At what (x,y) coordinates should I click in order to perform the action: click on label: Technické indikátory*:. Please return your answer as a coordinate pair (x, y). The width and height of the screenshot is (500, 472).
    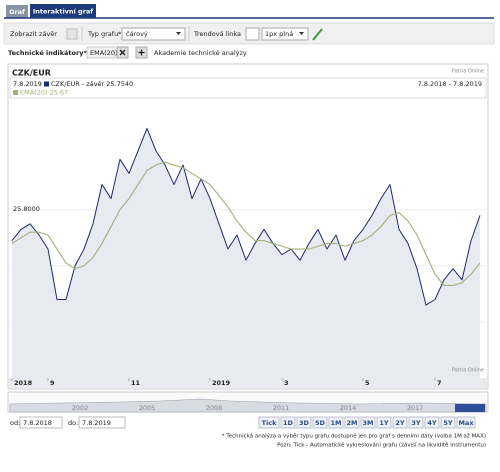
    Looking at the image, I should click on (48, 53).